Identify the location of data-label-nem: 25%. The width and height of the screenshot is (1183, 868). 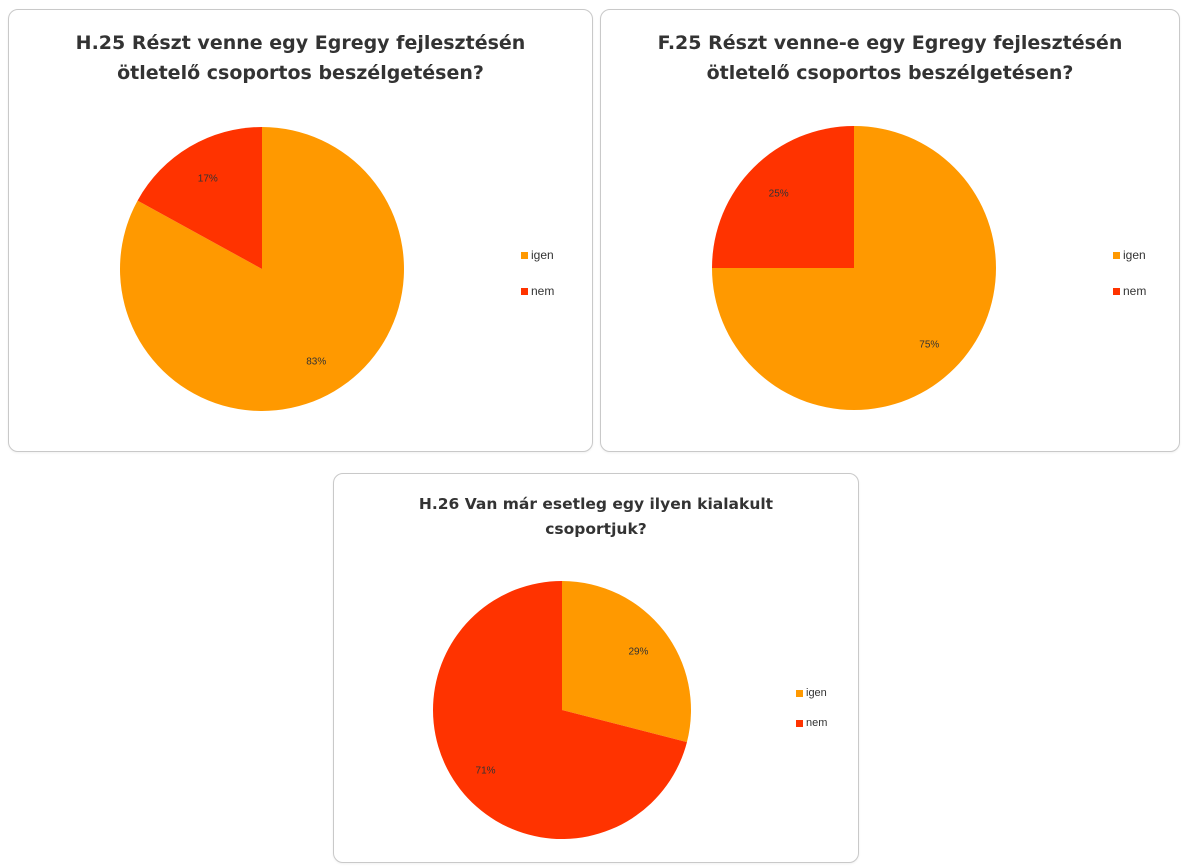
(779, 194).